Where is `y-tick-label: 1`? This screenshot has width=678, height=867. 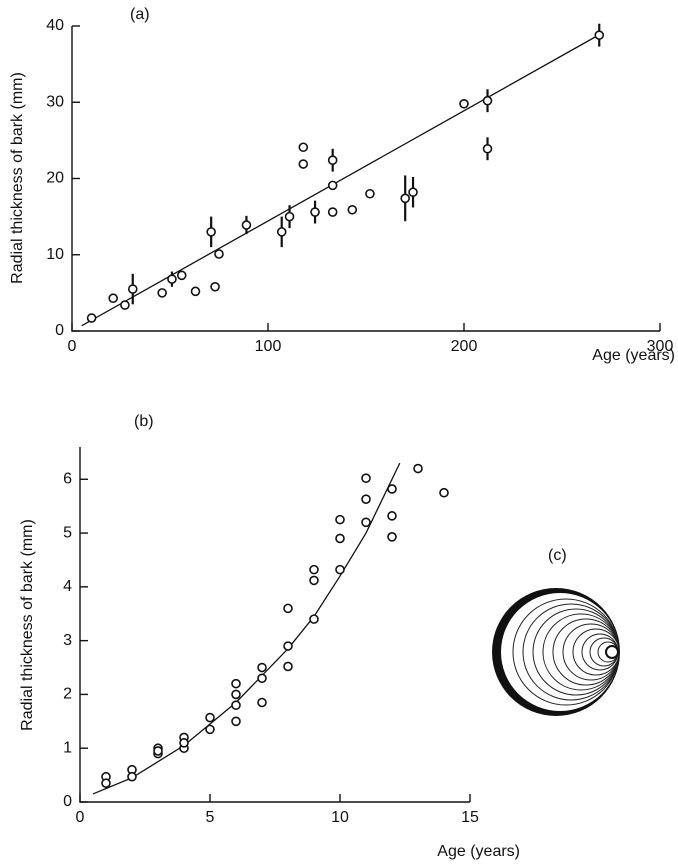
y-tick-label: 1 is located at coordinates (67, 747).